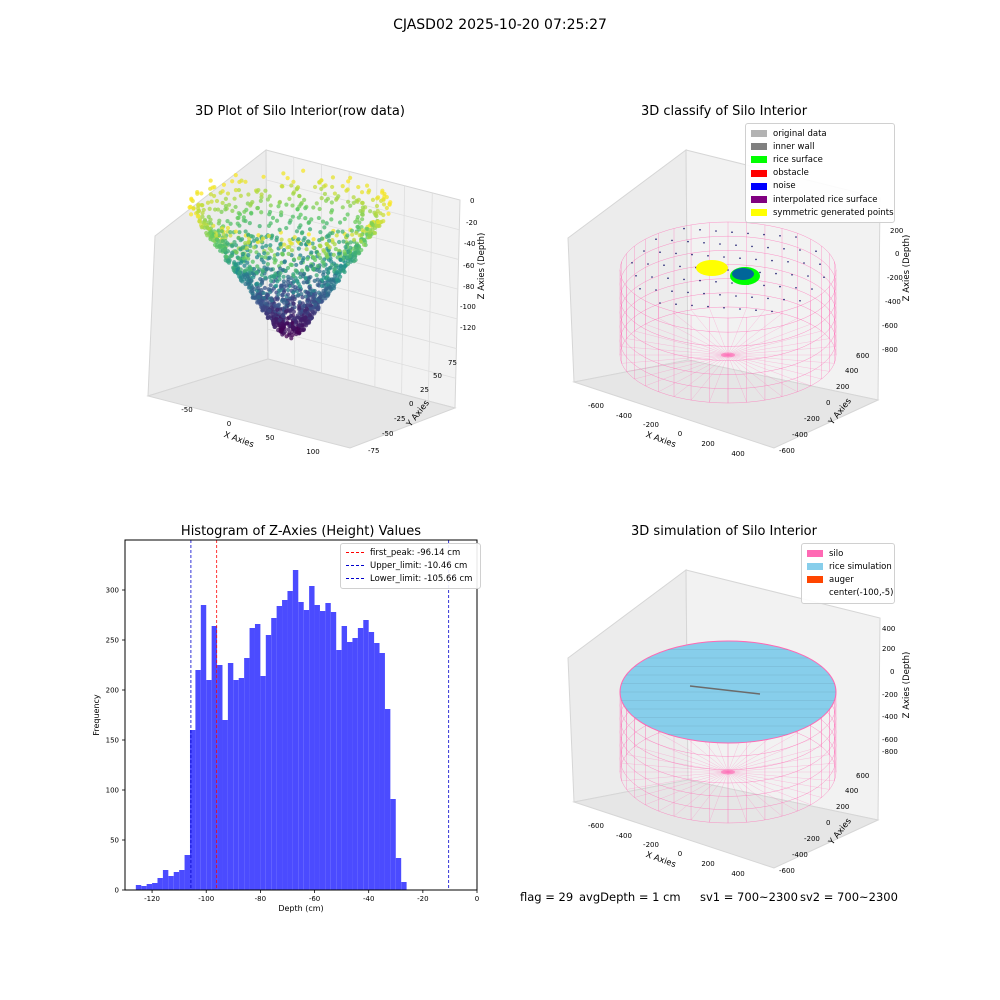 This screenshot has height=1000, width=1000. What do you see at coordinates (728, 772) in the screenshot?
I see `silo-bottom-center` at bounding box center [728, 772].